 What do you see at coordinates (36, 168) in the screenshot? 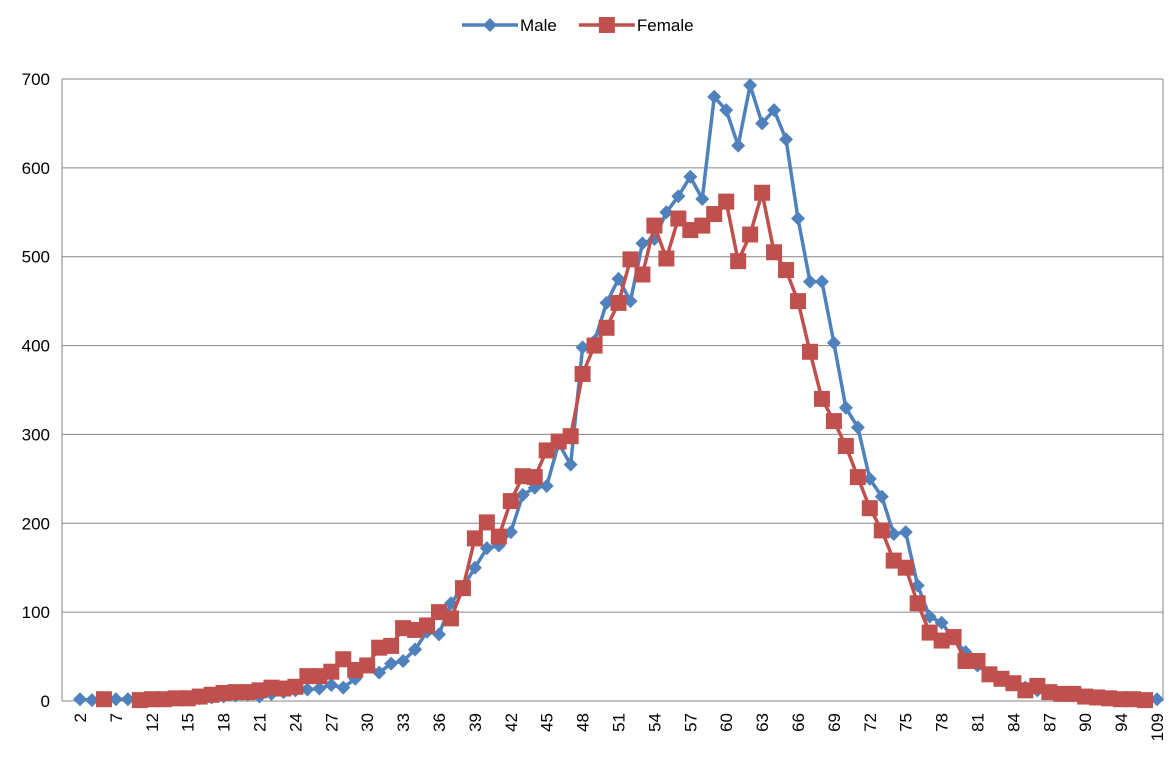
I see `y-tick-label: 600` at bounding box center [36, 168].